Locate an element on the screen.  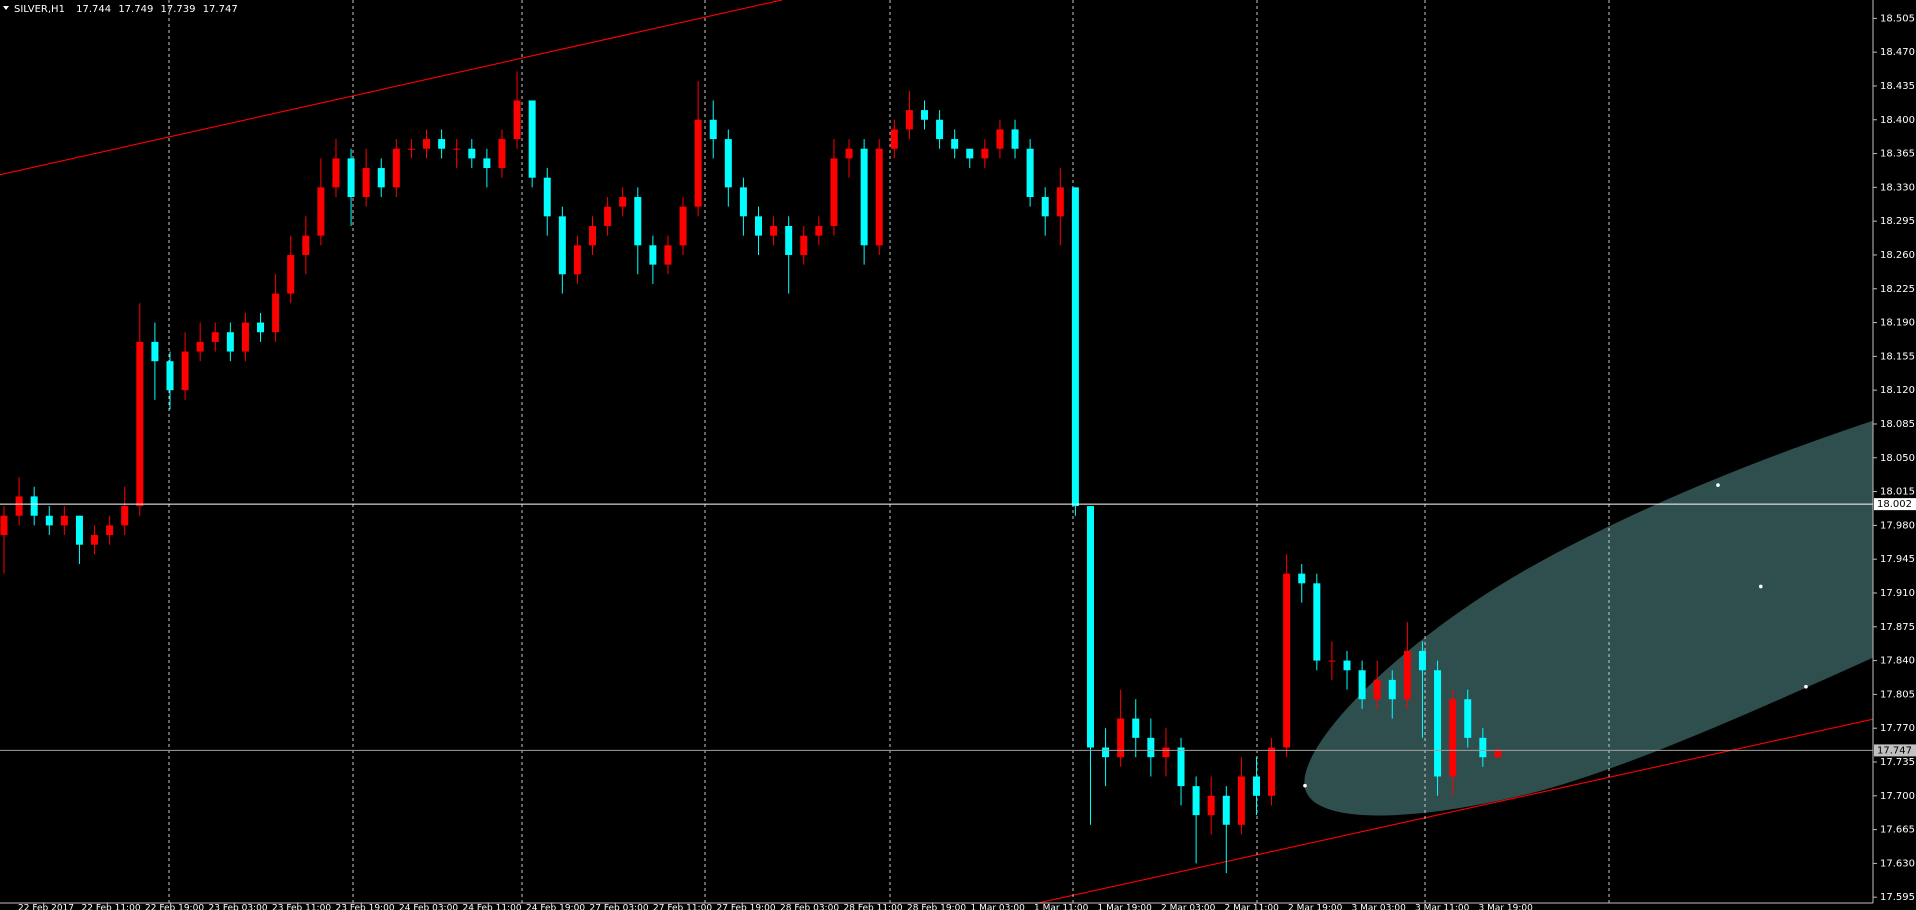
ellipse-drawing is located at coordinates (1588, 618).